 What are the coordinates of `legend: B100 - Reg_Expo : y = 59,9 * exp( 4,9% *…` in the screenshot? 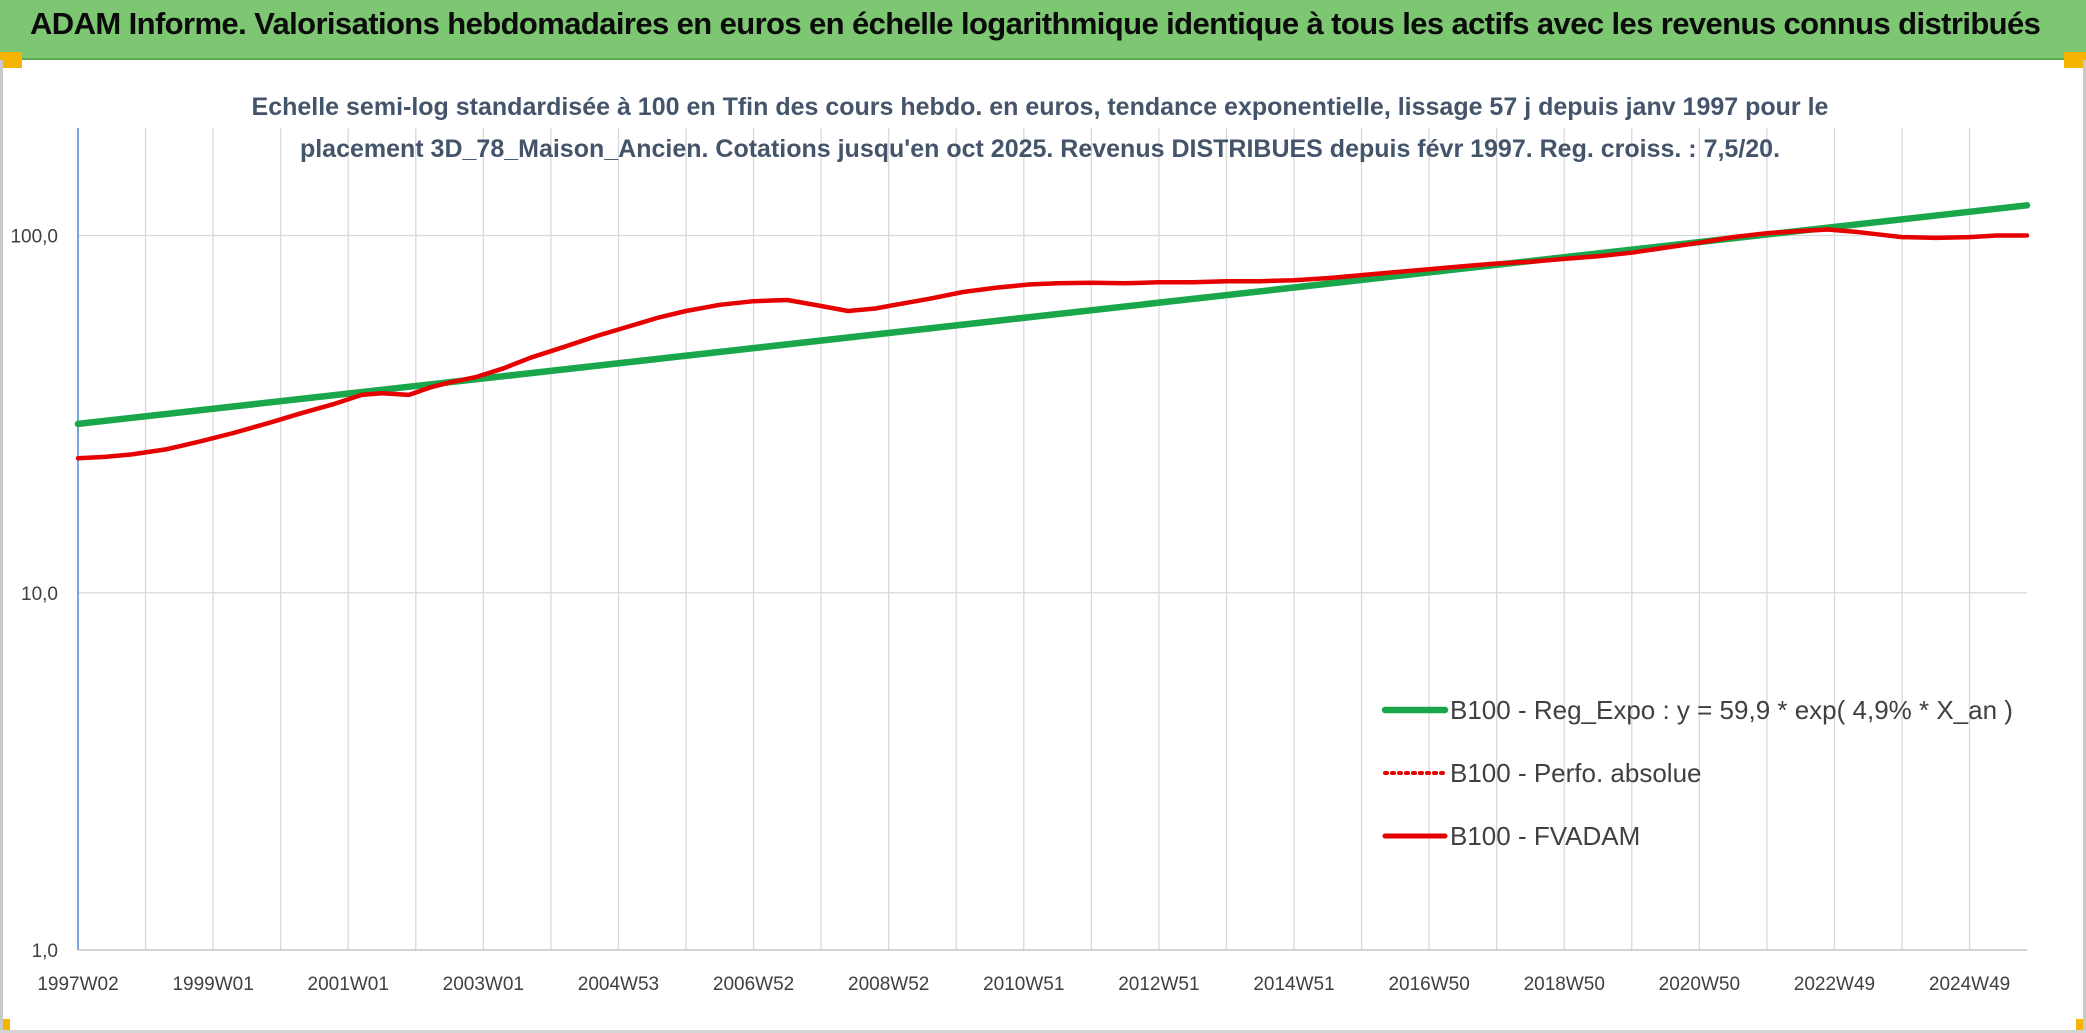 It's located at (1697, 773).